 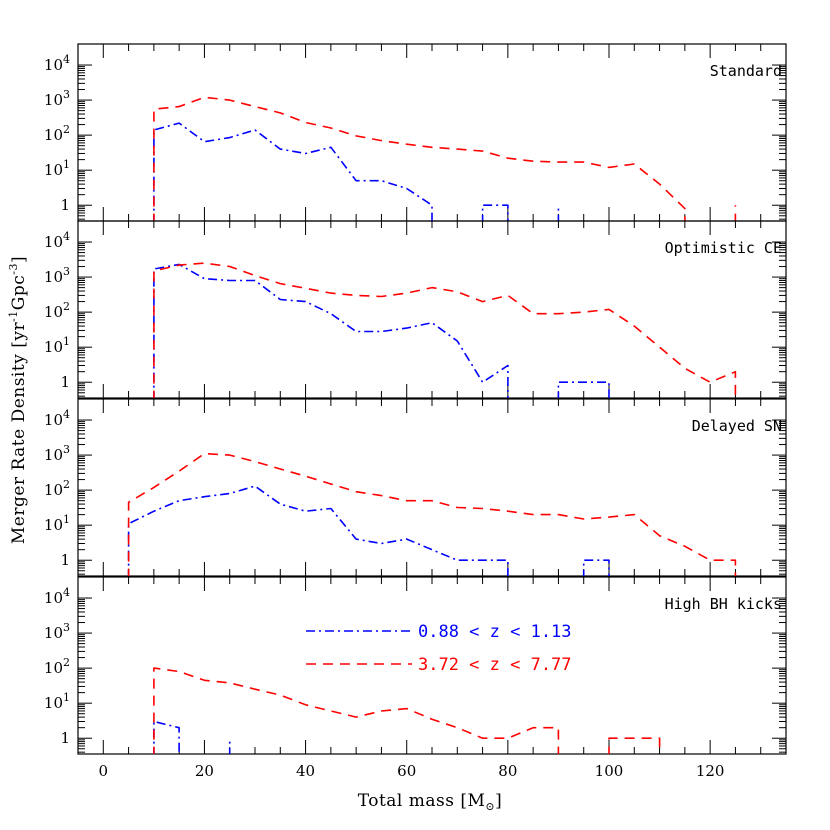 I want to click on y-axis-title-exp1: -1, so click(x=13, y=316).